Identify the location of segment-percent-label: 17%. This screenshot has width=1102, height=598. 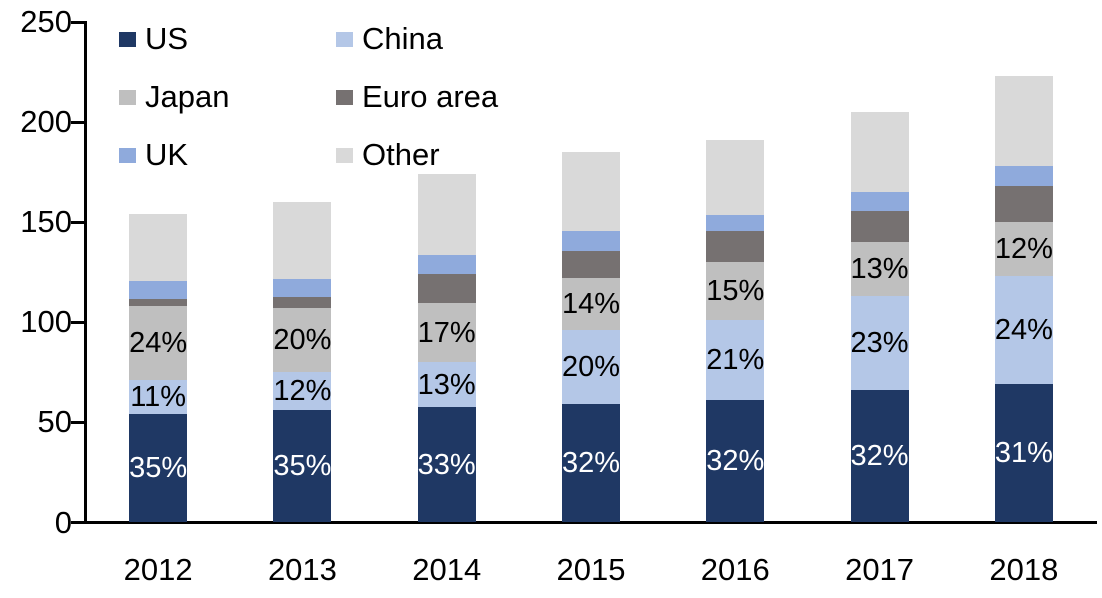
(446, 332).